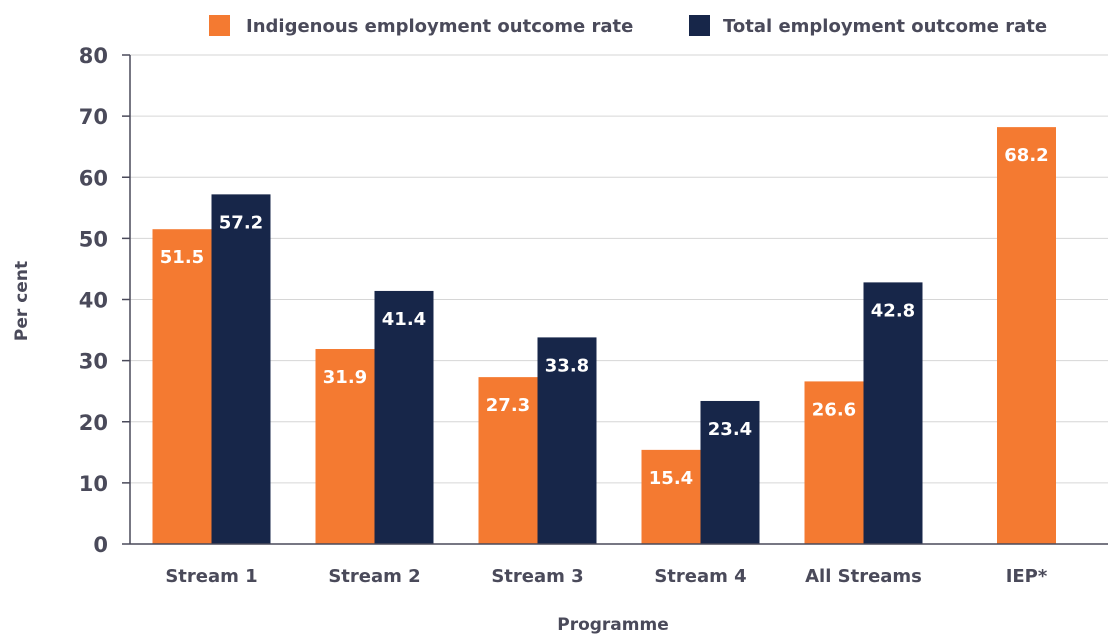 The height and width of the screenshot is (635, 1108). I want to click on bar-value-label: 15.4, so click(671, 478).